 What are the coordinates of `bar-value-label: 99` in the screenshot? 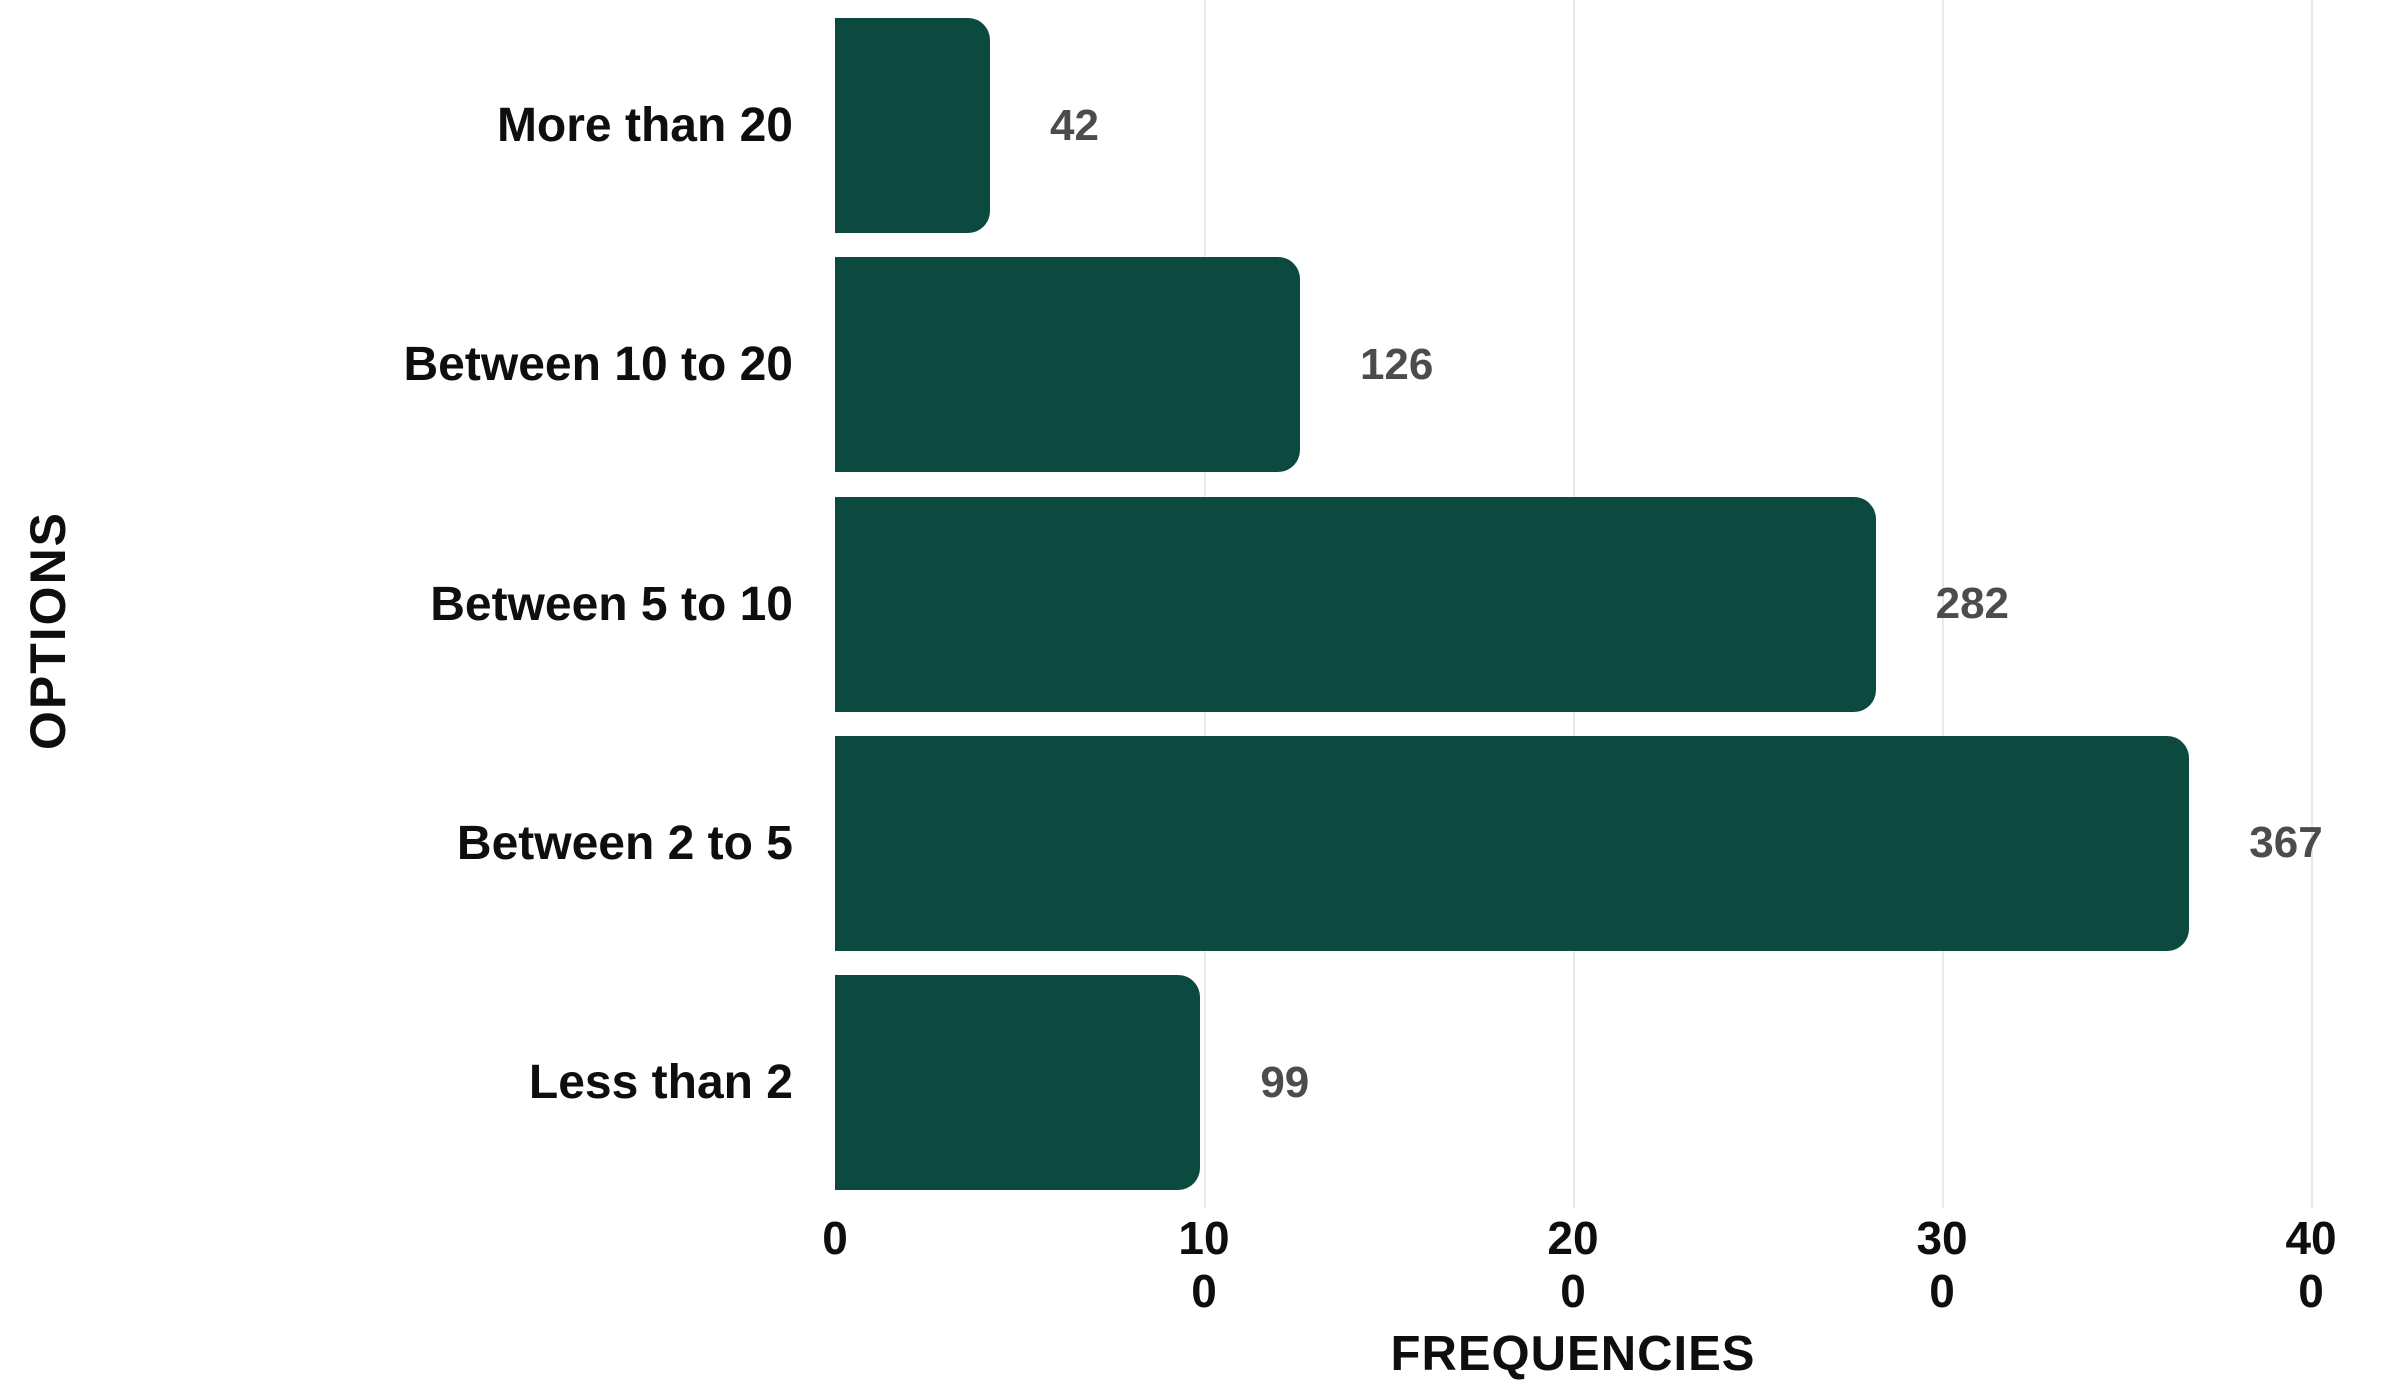 It's located at (1285, 1082).